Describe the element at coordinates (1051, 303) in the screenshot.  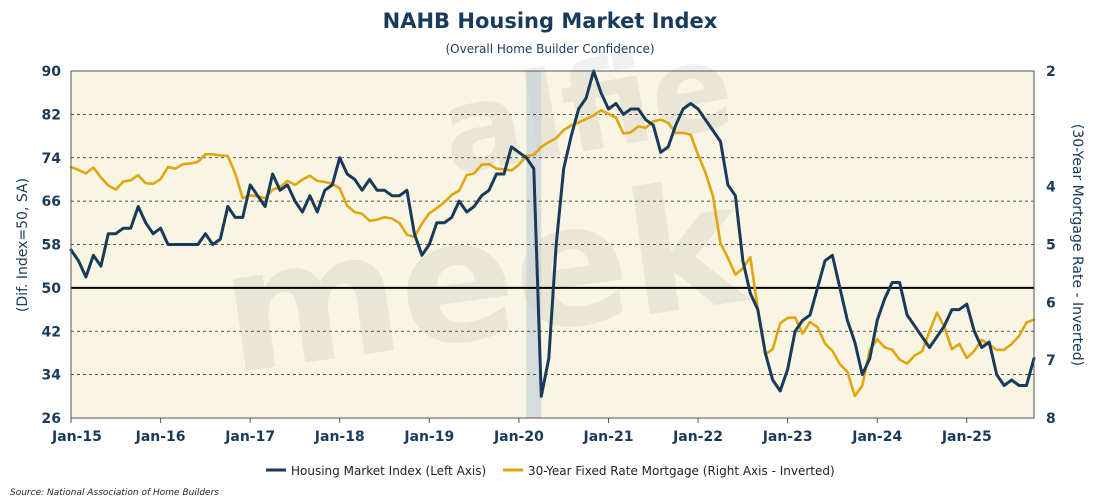
I see `y-right-tick-label: 6` at that location.